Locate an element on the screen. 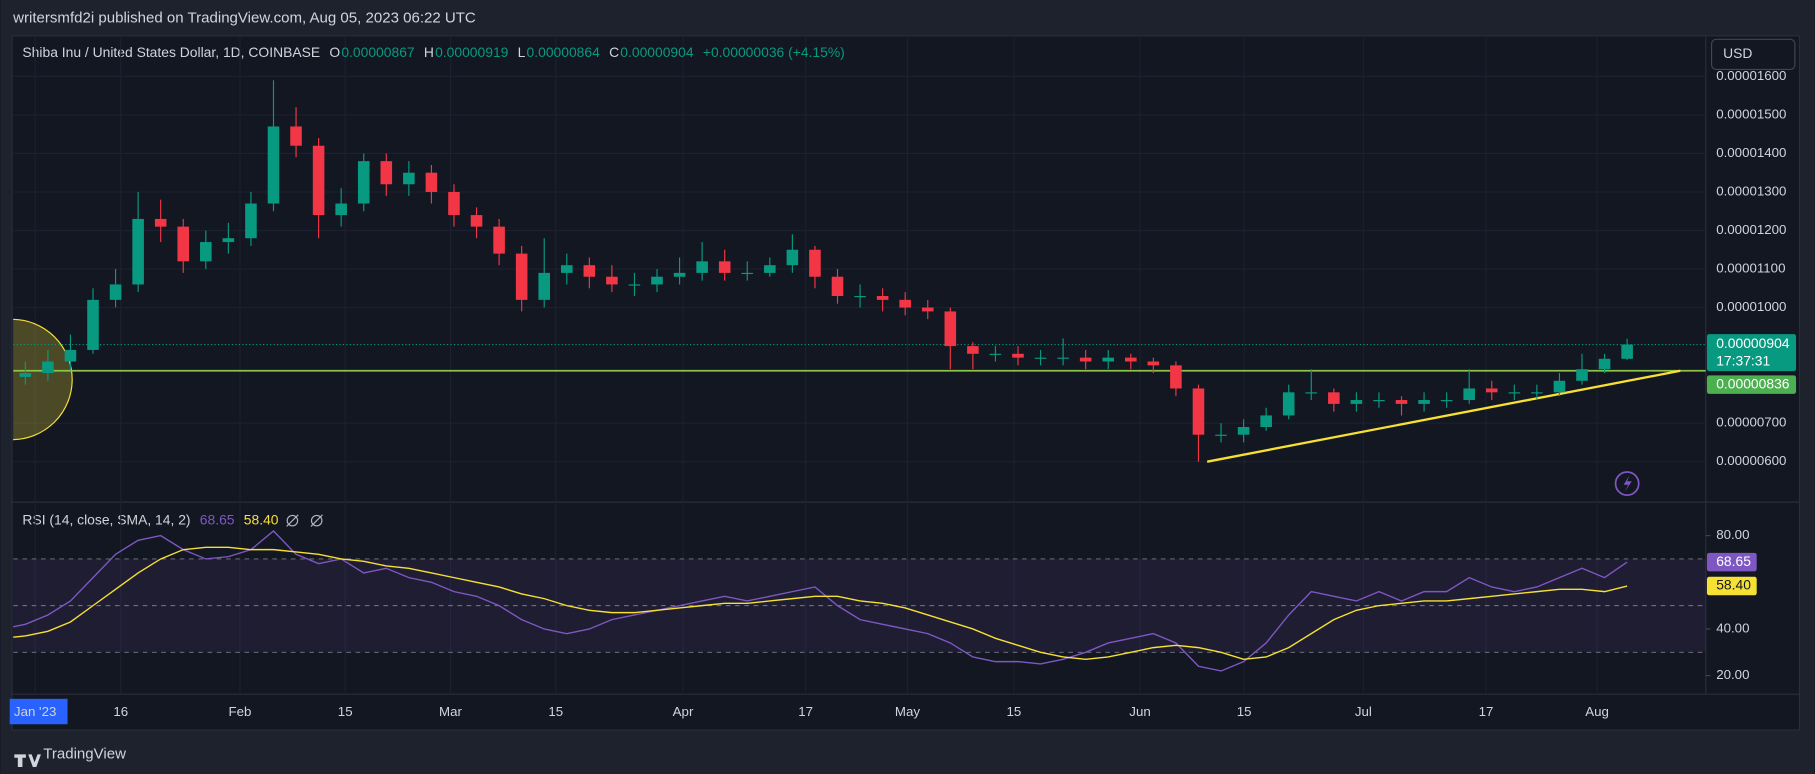 Image resolution: width=1815 pixels, height=774 pixels. rsi-badge-label: 58.40 is located at coordinates (1733, 585).